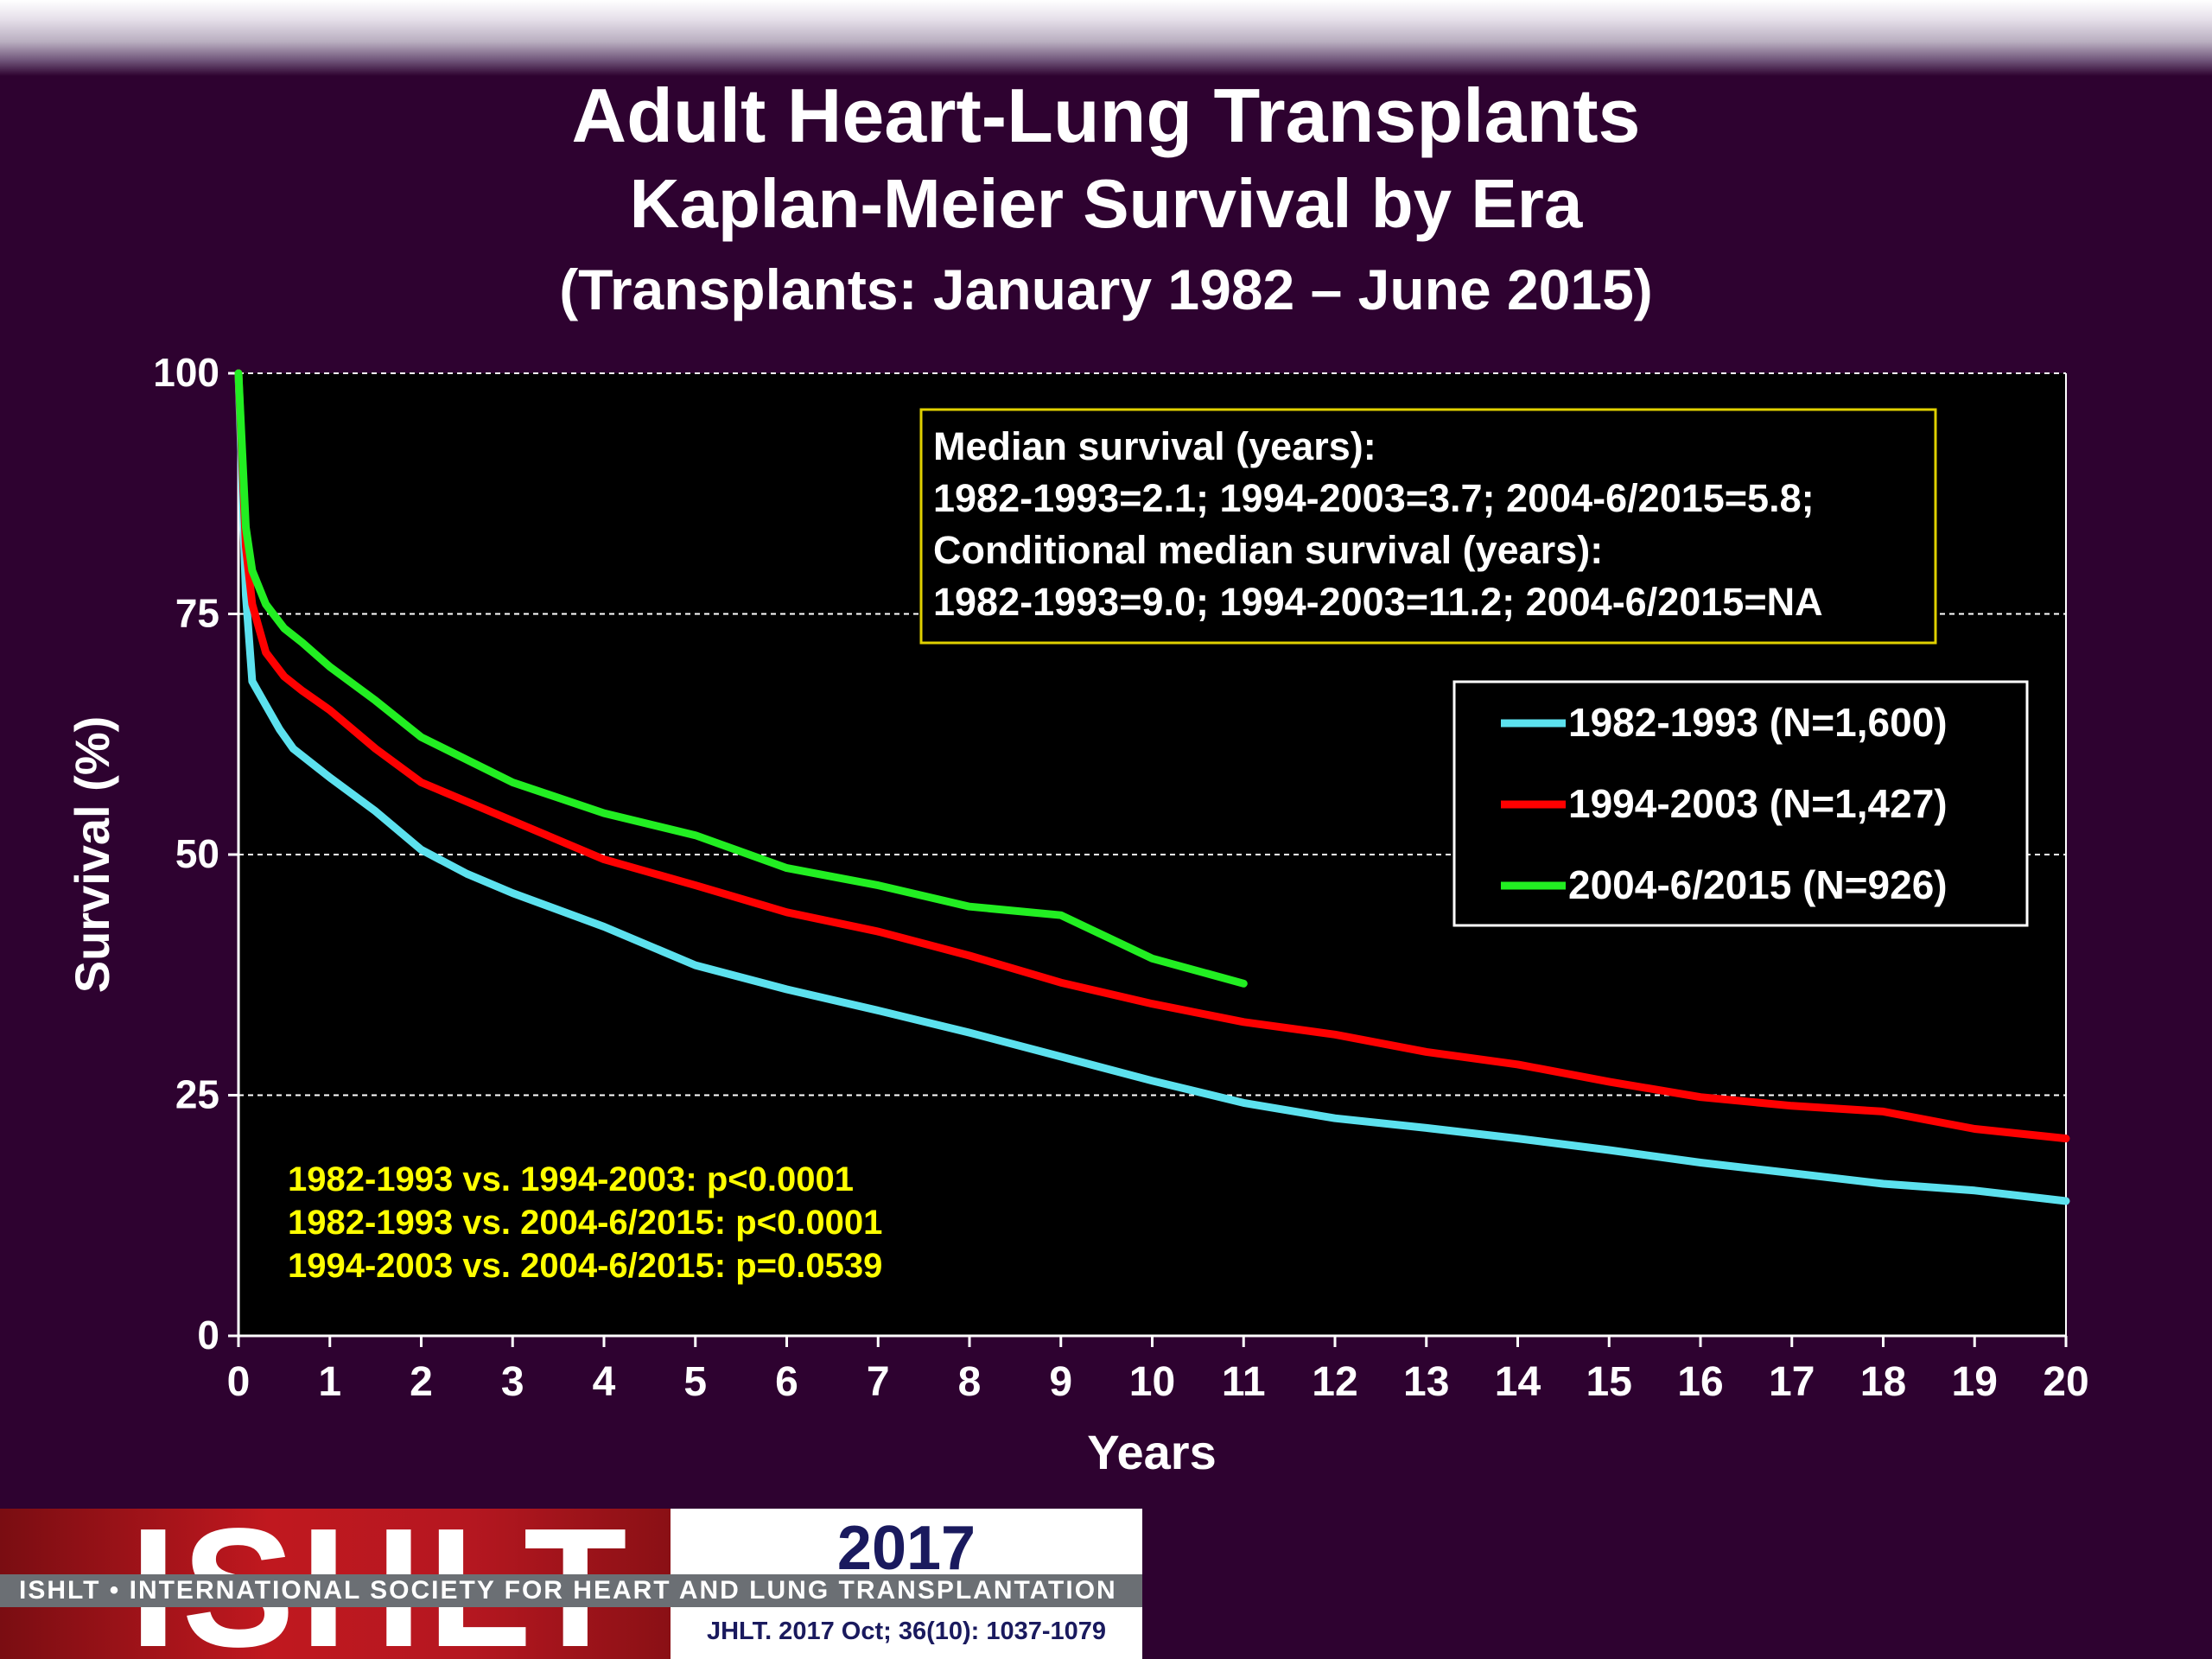 This screenshot has height=1659, width=2212. What do you see at coordinates (421, 1382) in the screenshot?
I see `x-tick-label-2: 2` at bounding box center [421, 1382].